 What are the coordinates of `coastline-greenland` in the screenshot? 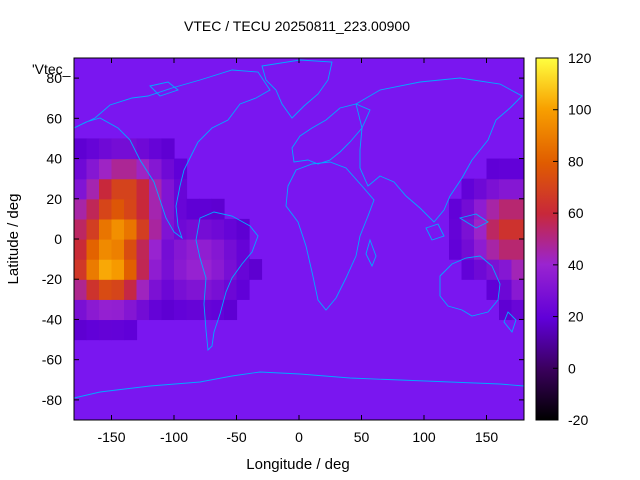 It's located at (297, 89).